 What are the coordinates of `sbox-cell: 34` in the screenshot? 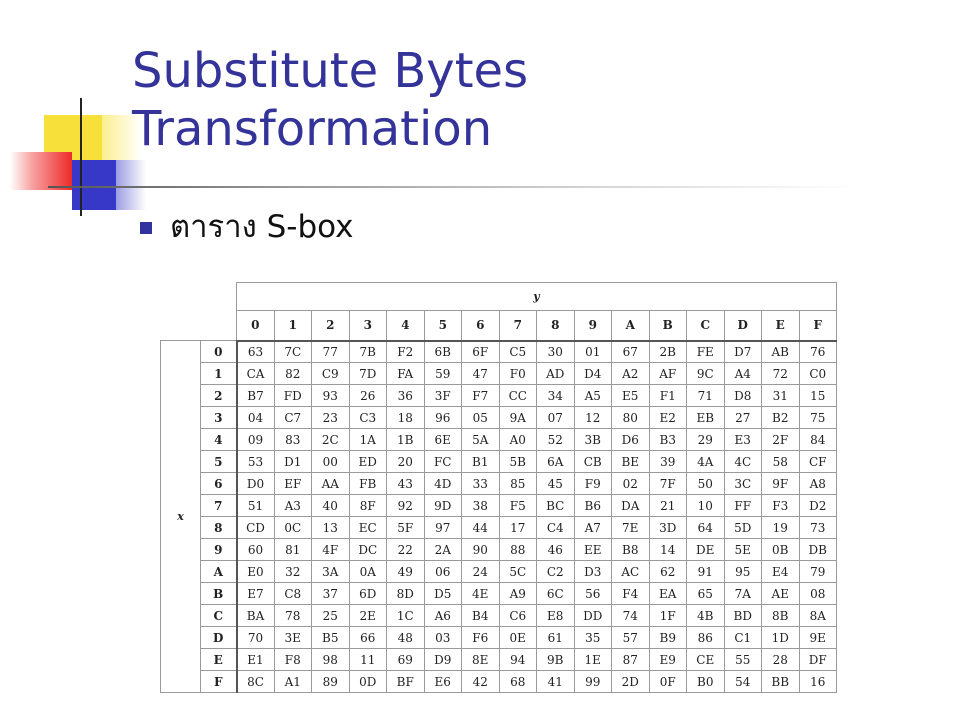 It's located at (555, 395).